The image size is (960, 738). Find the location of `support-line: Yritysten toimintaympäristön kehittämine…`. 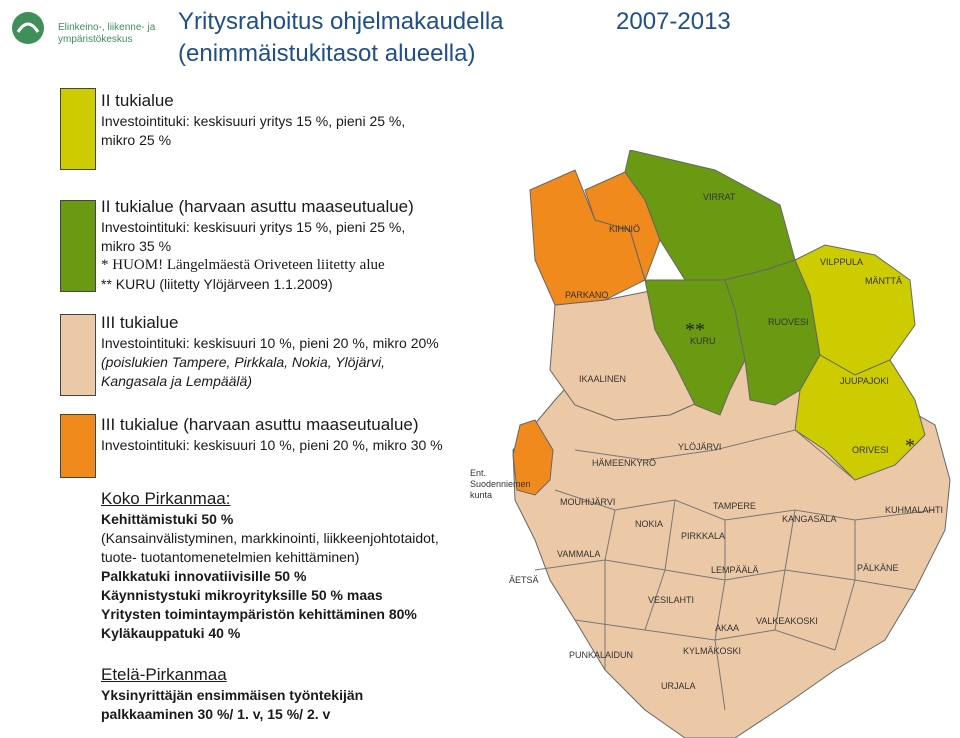

support-line: Yritysten toimintaympäristön kehittämine… is located at coordinates (259, 614).